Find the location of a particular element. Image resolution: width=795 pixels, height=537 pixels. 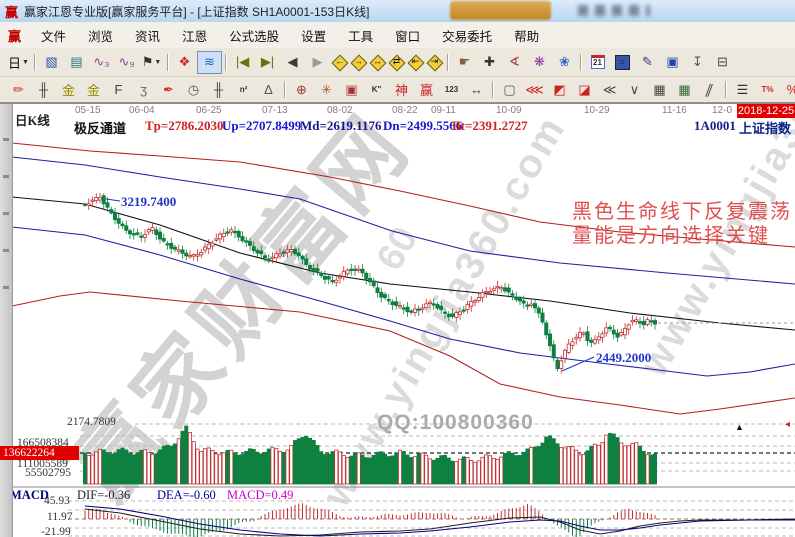

info-note-icon: ▤ is located at coordinates (76, 61).